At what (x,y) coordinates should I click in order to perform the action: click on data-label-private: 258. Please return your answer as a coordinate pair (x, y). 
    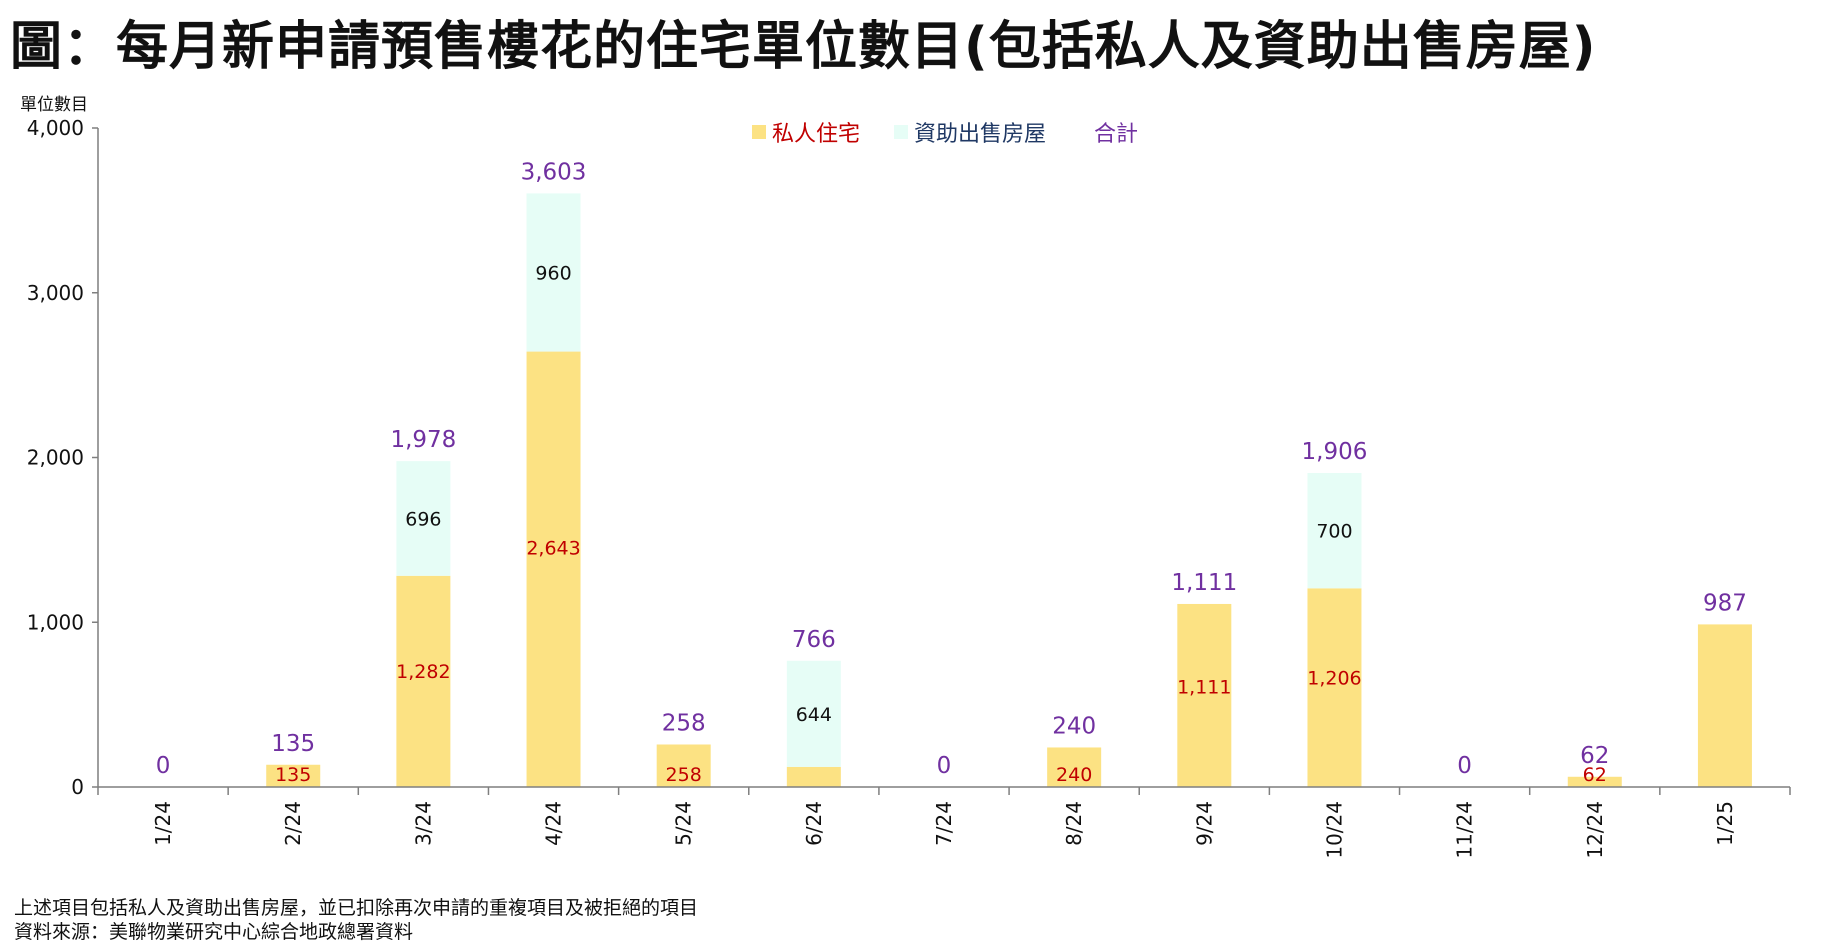
    Looking at the image, I should click on (684, 775).